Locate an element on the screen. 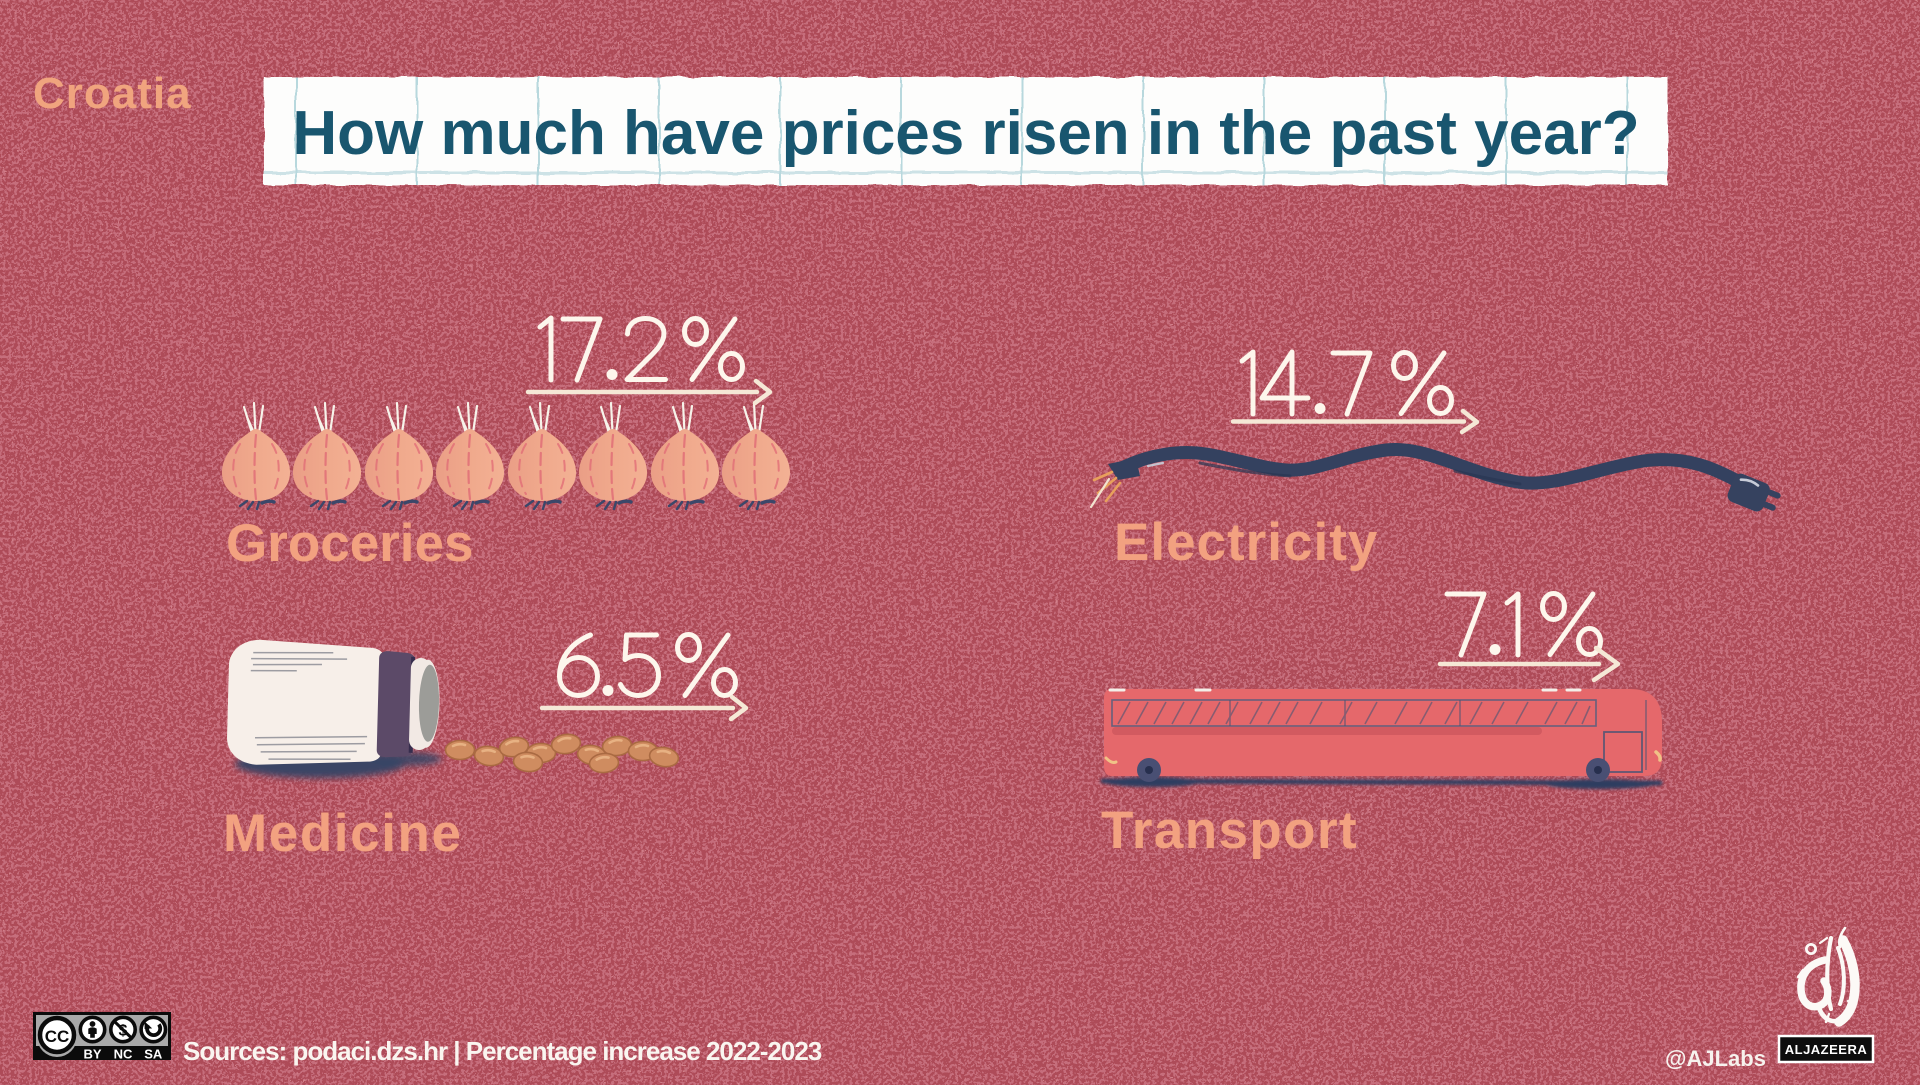 The width and height of the screenshot is (1920, 1085). svg-text: BY is located at coordinates (92, 1054).